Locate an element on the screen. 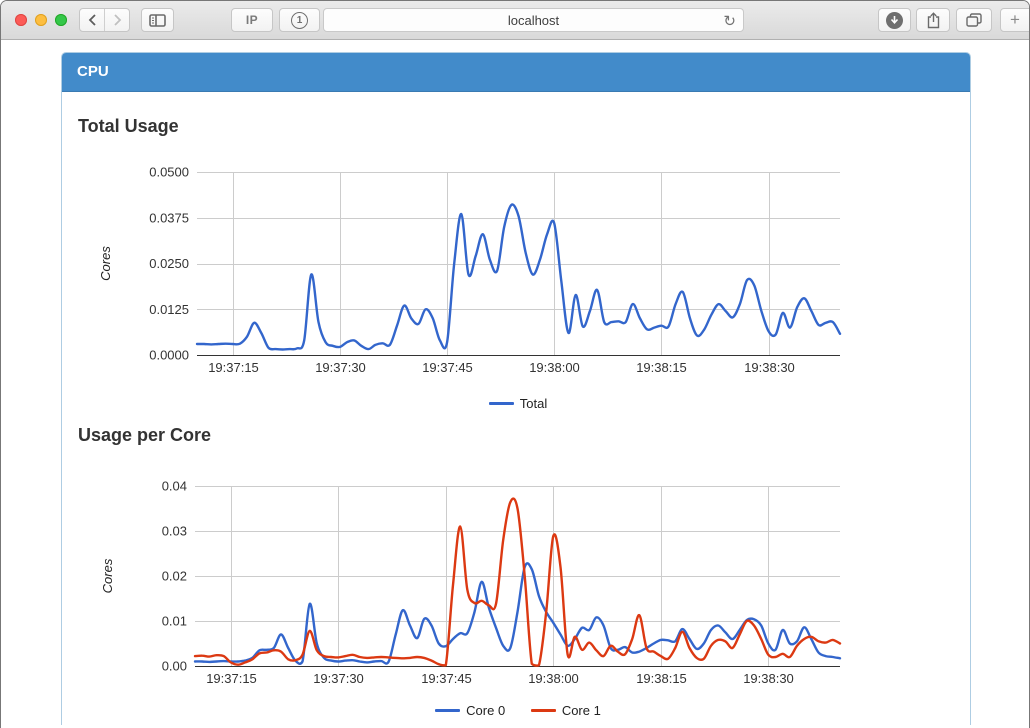  svg-text: 0.0000 is located at coordinates (169, 355).